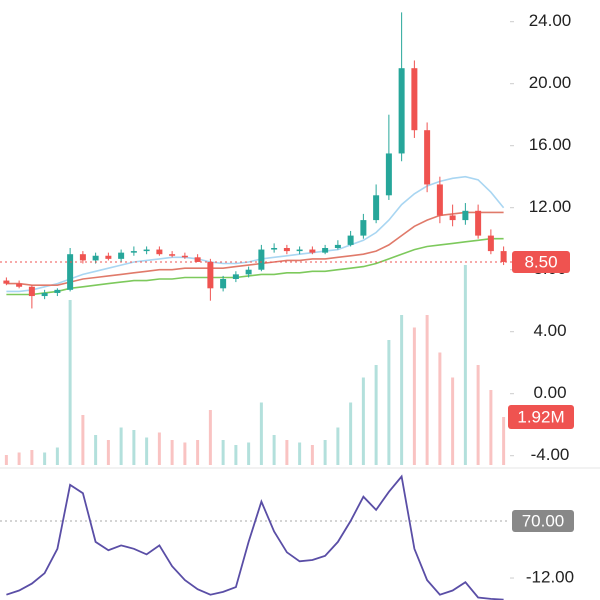 This screenshot has height=600, width=600. I want to click on last-price-label: 8.50, so click(540, 261).